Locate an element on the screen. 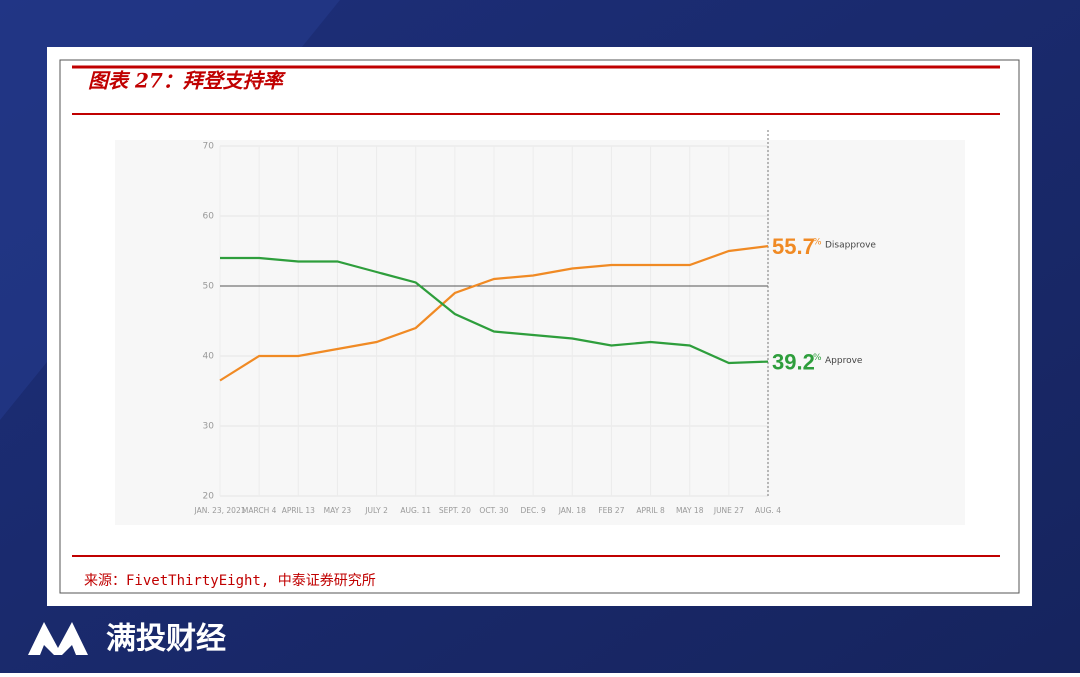 This screenshot has height=677, width=1080. y-tick-label: 20 is located at coordinates (209, 497).